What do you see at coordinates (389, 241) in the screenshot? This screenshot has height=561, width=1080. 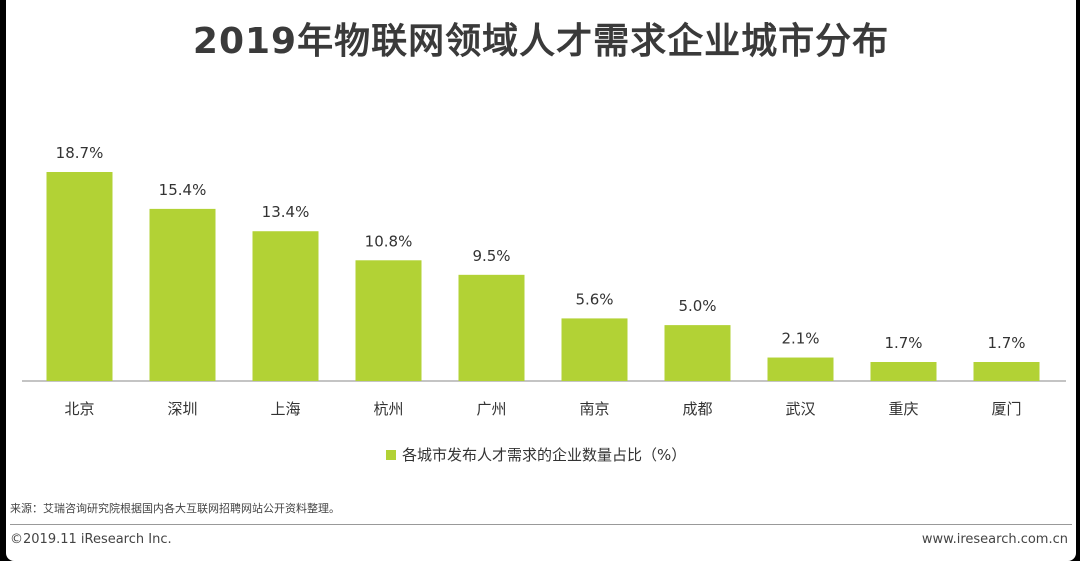 I see `data-label-3: 10.8%` at bounding box center [389, 241].